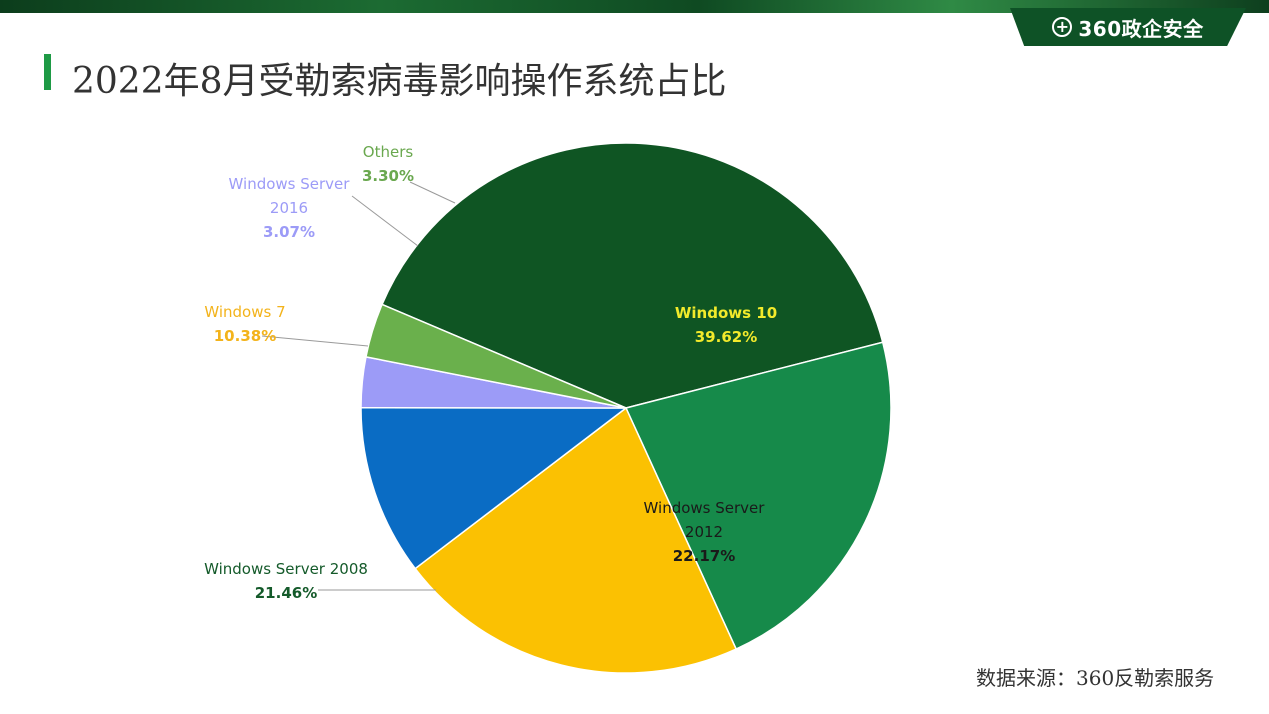 The width and height of the screenshot is (1269, 714). I want to click on data-label-name-windows-server-2016: Windows Server, so click(290, 184).